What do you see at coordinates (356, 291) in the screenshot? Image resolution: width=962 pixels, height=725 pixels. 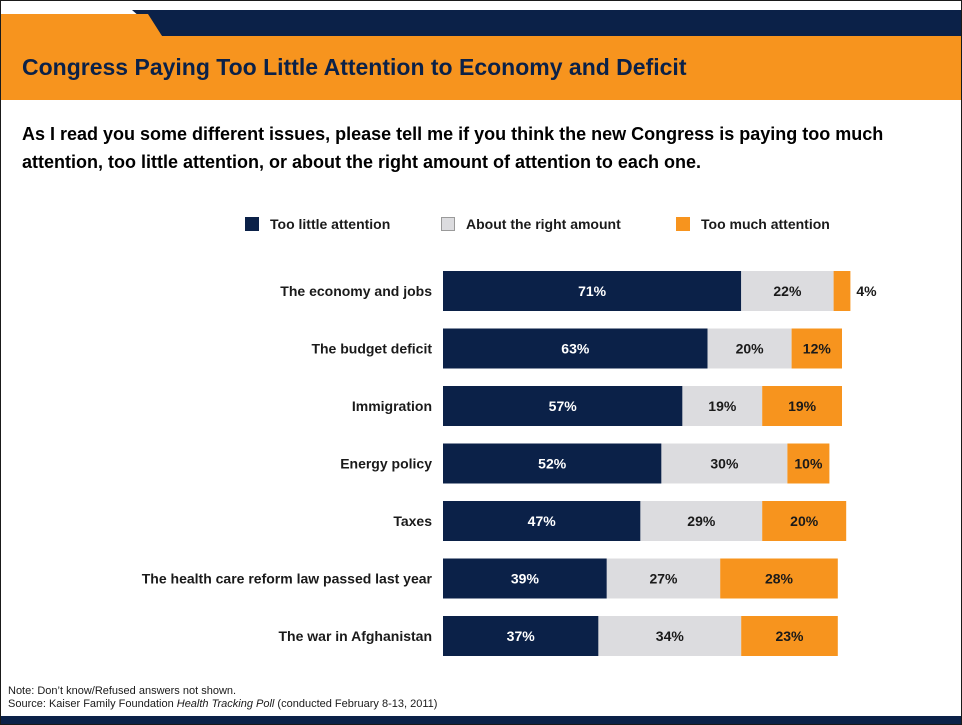 I see `category-label: The economy and jobs` at bounding box center [356, 291].